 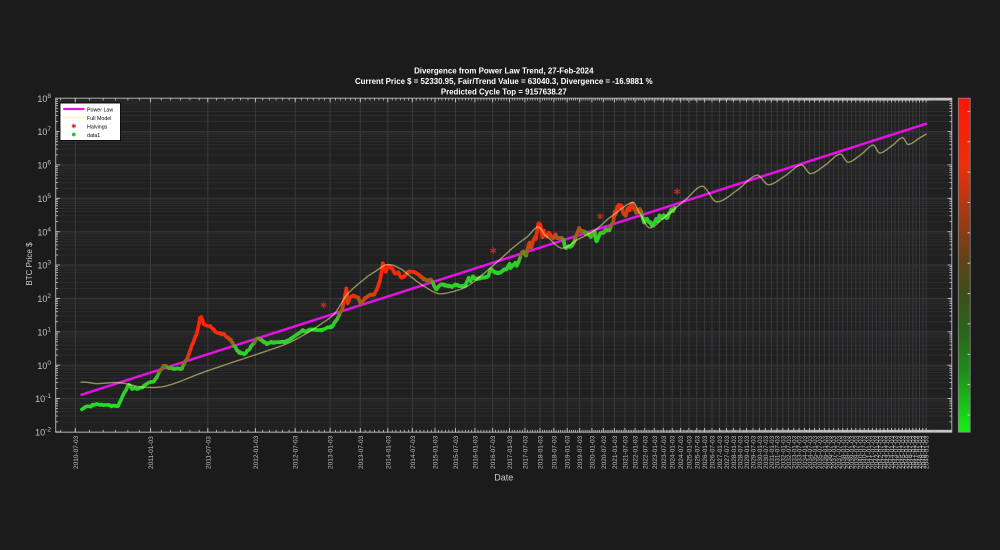 What do you see at coordinates (296, 452) in the screenshot?
I see `svg-text: 2012-07-03` at bounding box center [296, 452].